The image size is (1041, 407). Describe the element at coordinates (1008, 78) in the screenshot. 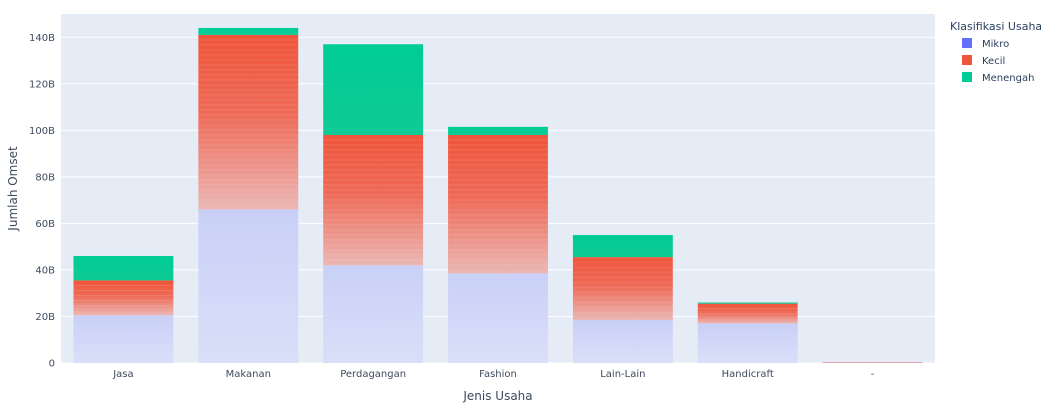

I see `legend-label: Menengah` at that location.